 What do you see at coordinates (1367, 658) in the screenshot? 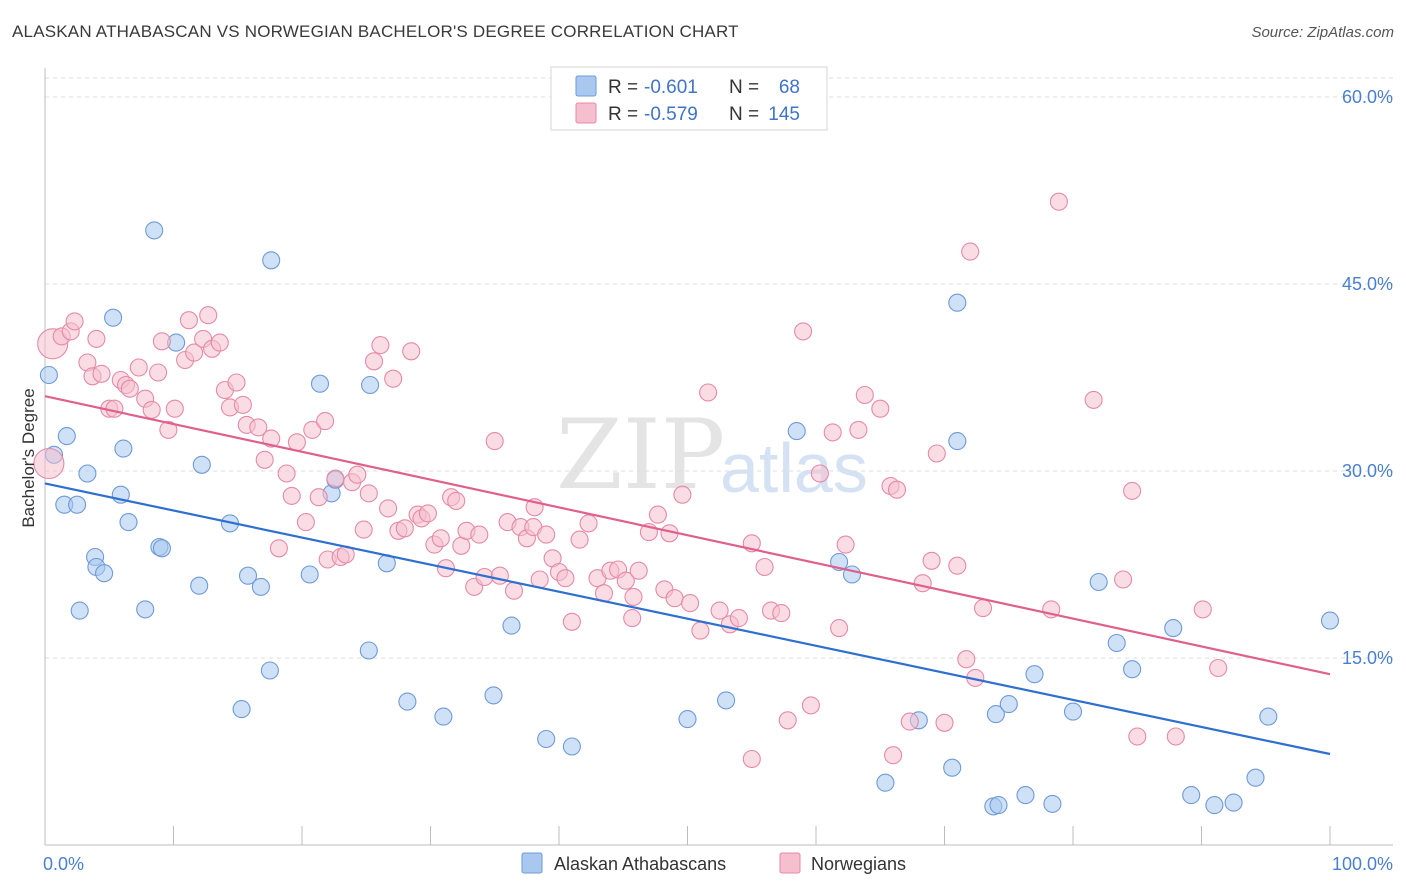
I see `y-tick-label: 15.0%` at bounding box center [1367, 658].